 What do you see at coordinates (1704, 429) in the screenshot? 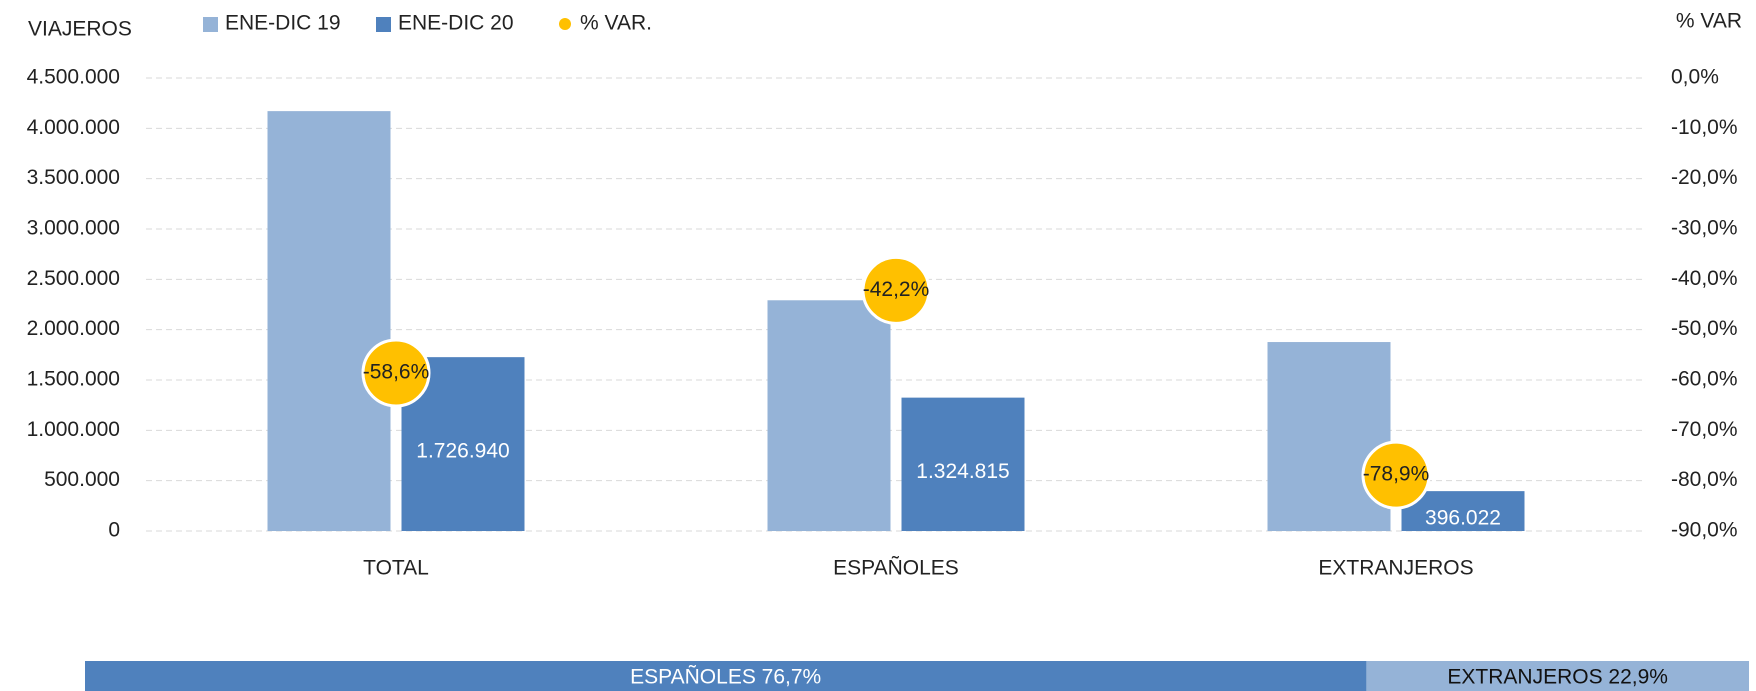
I see `y2-tick-label: -70,0%` at bounding box center [1704, 429].